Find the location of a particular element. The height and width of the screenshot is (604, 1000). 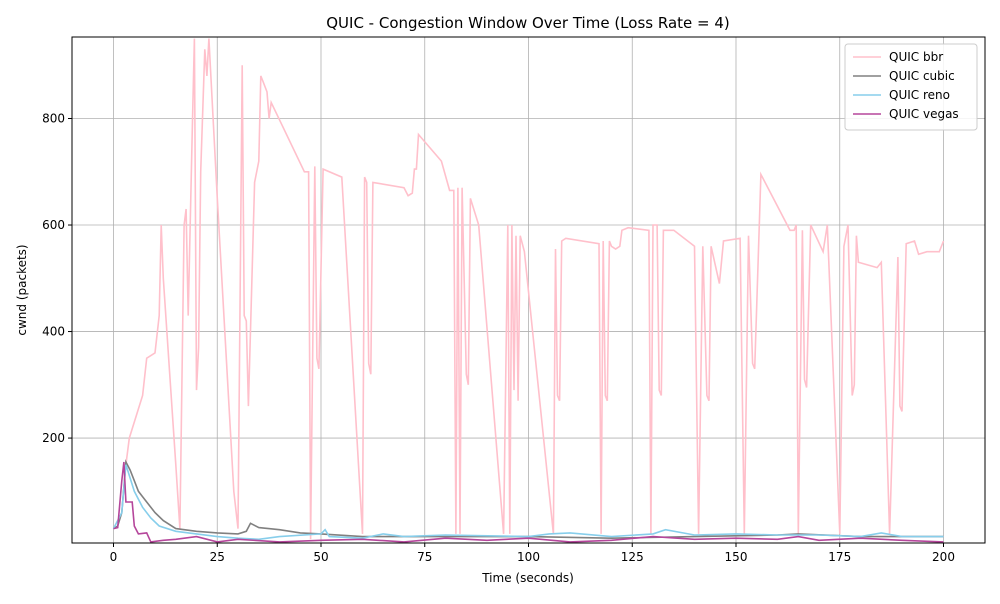

x-tick-label: 150 is located at coordinates (736, 557).